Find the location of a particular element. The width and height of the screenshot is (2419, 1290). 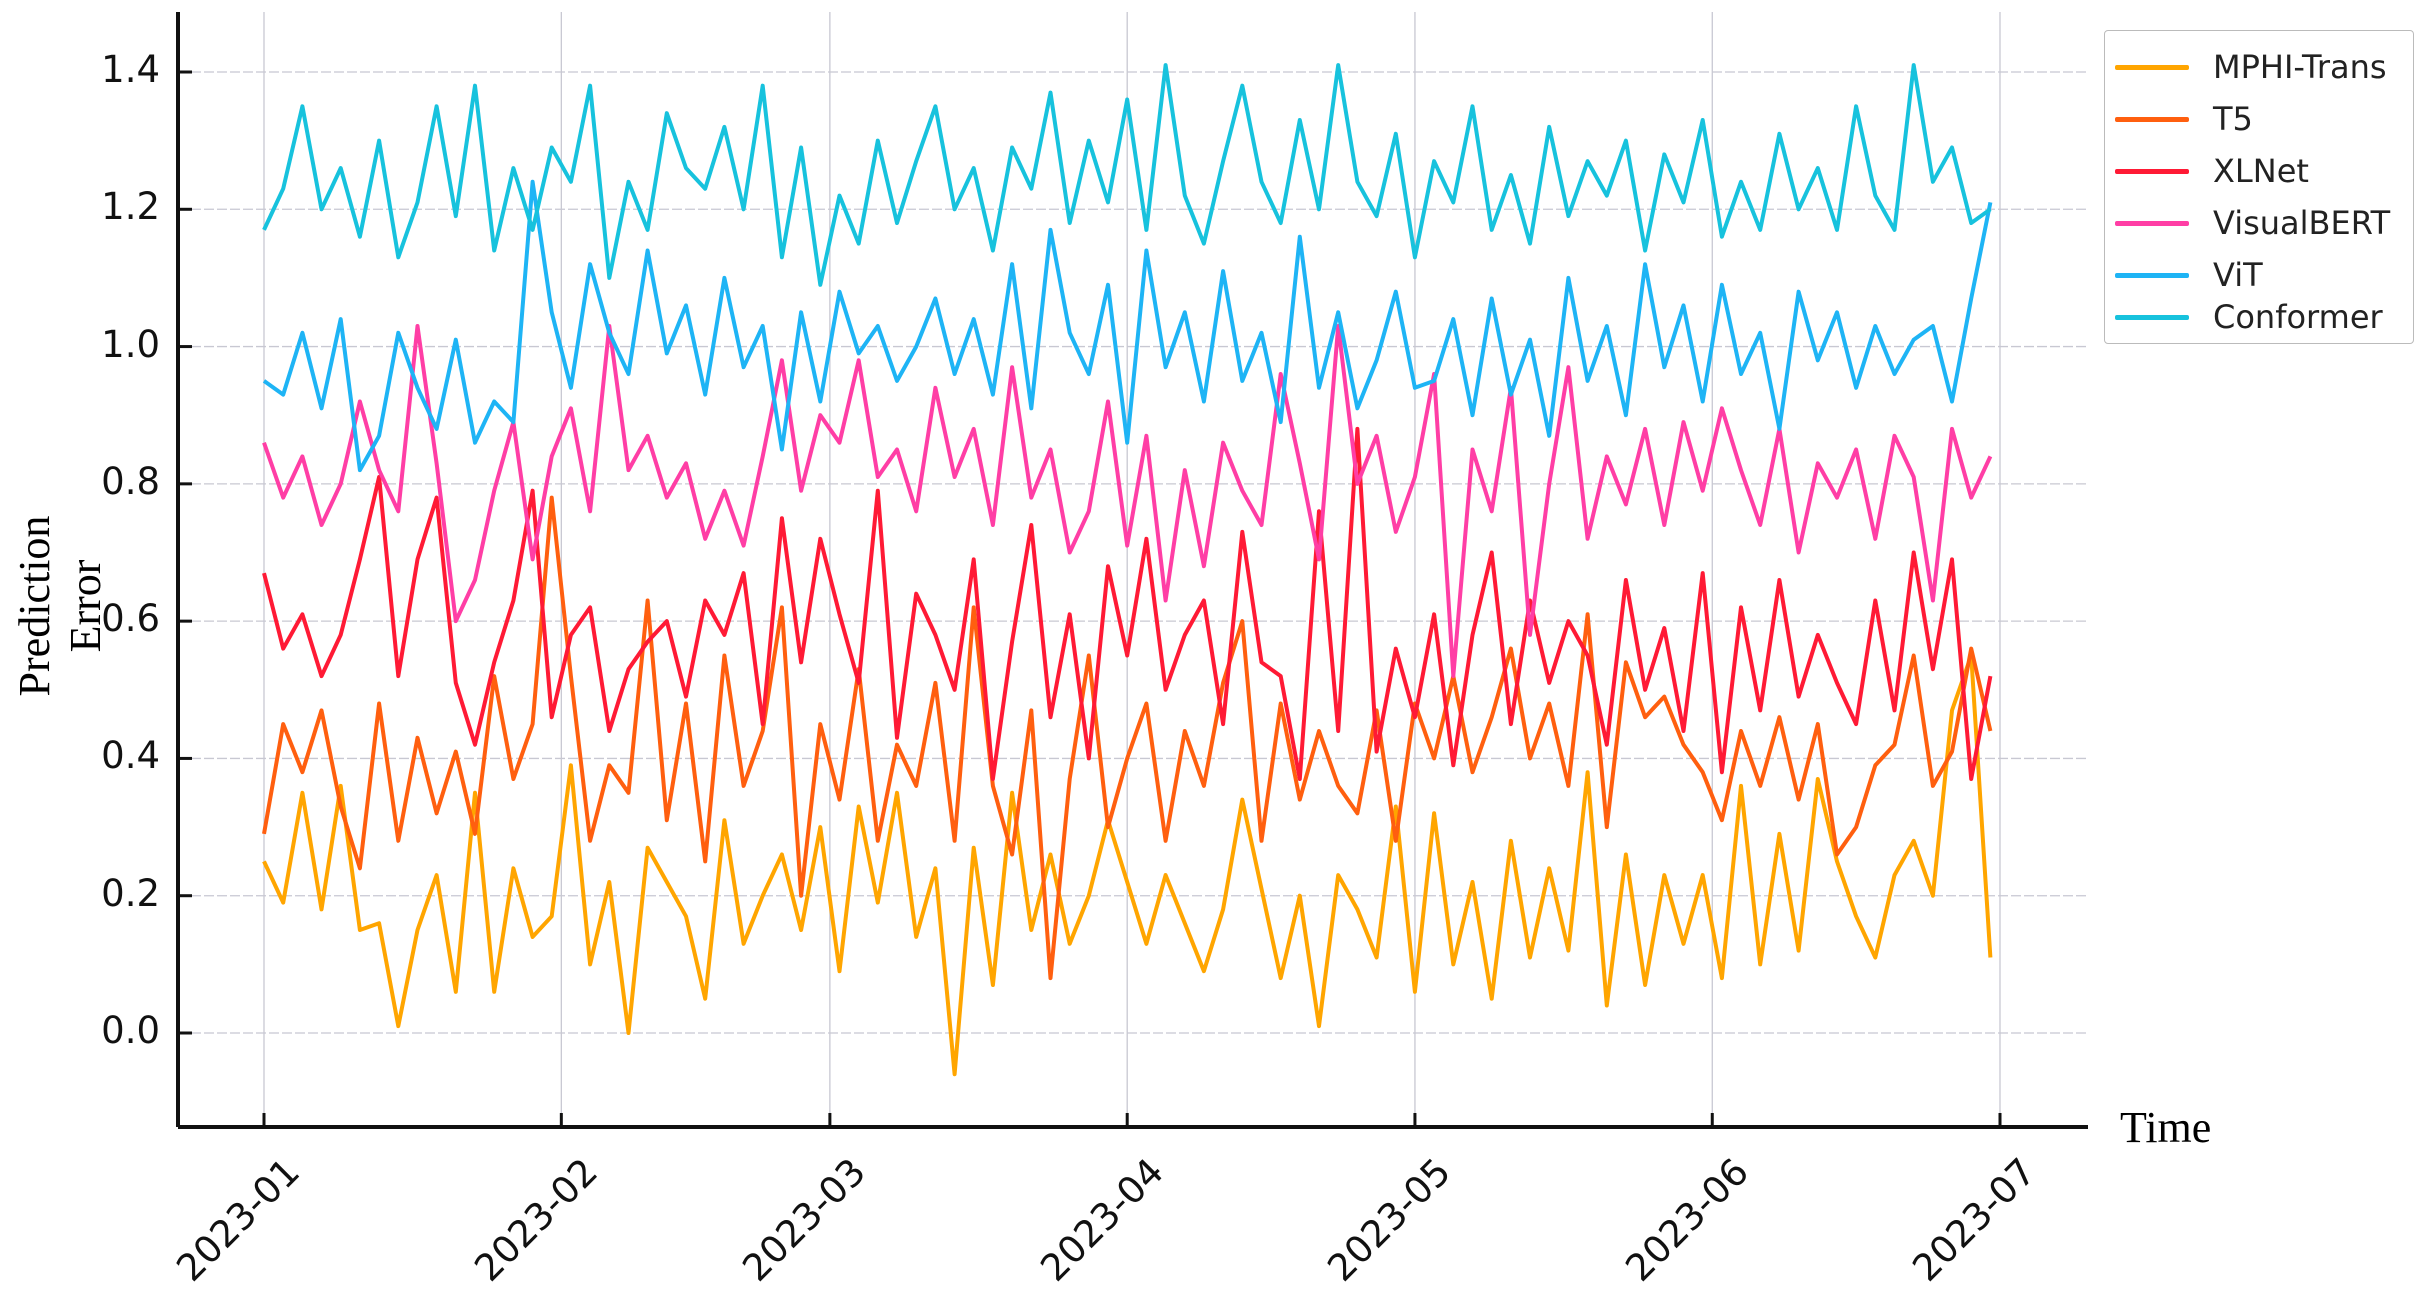

legend-label: Conformer is located at coordinates (2298, 317).